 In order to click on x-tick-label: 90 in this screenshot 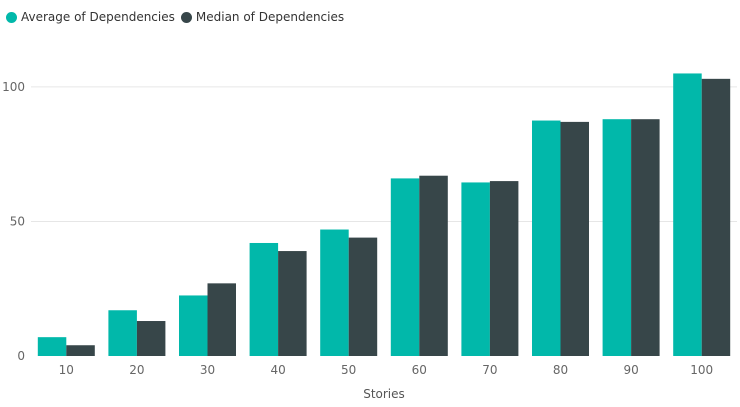, I will do `click(630, 370)`.